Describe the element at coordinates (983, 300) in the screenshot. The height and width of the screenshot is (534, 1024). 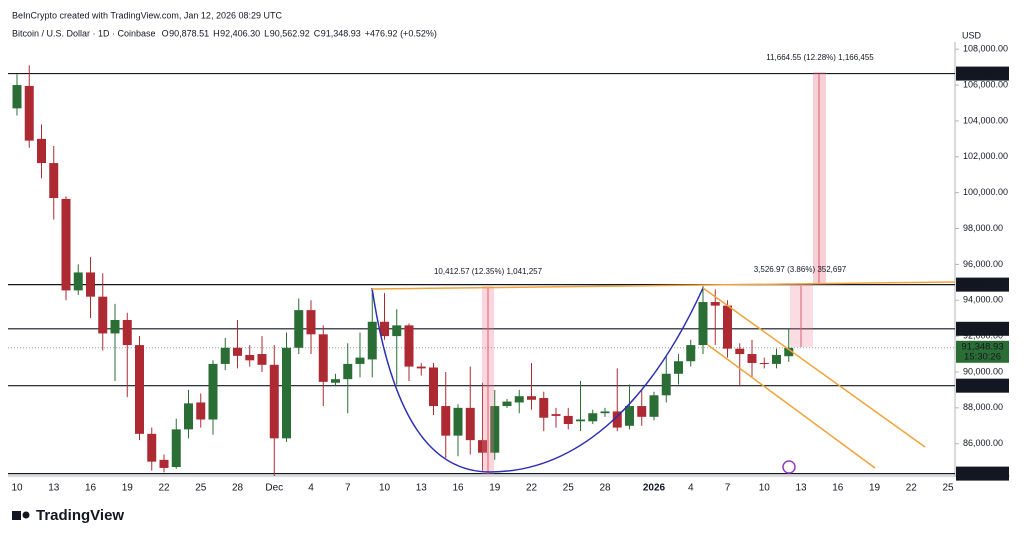
I see `y-tick-label: 94,000.00` at that location.